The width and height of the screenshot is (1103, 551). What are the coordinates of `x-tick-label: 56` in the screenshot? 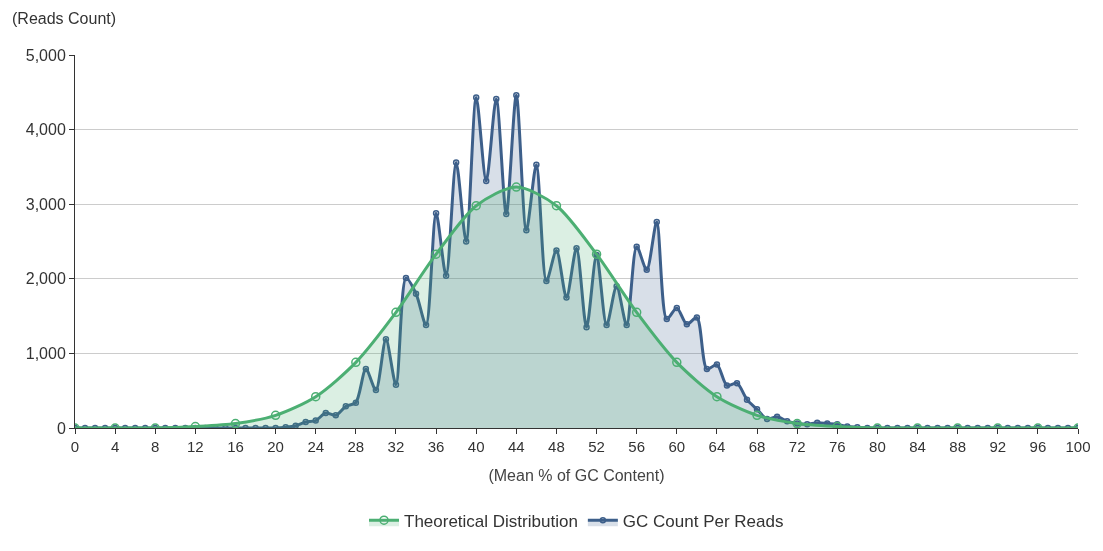 It's located at (637, 446).